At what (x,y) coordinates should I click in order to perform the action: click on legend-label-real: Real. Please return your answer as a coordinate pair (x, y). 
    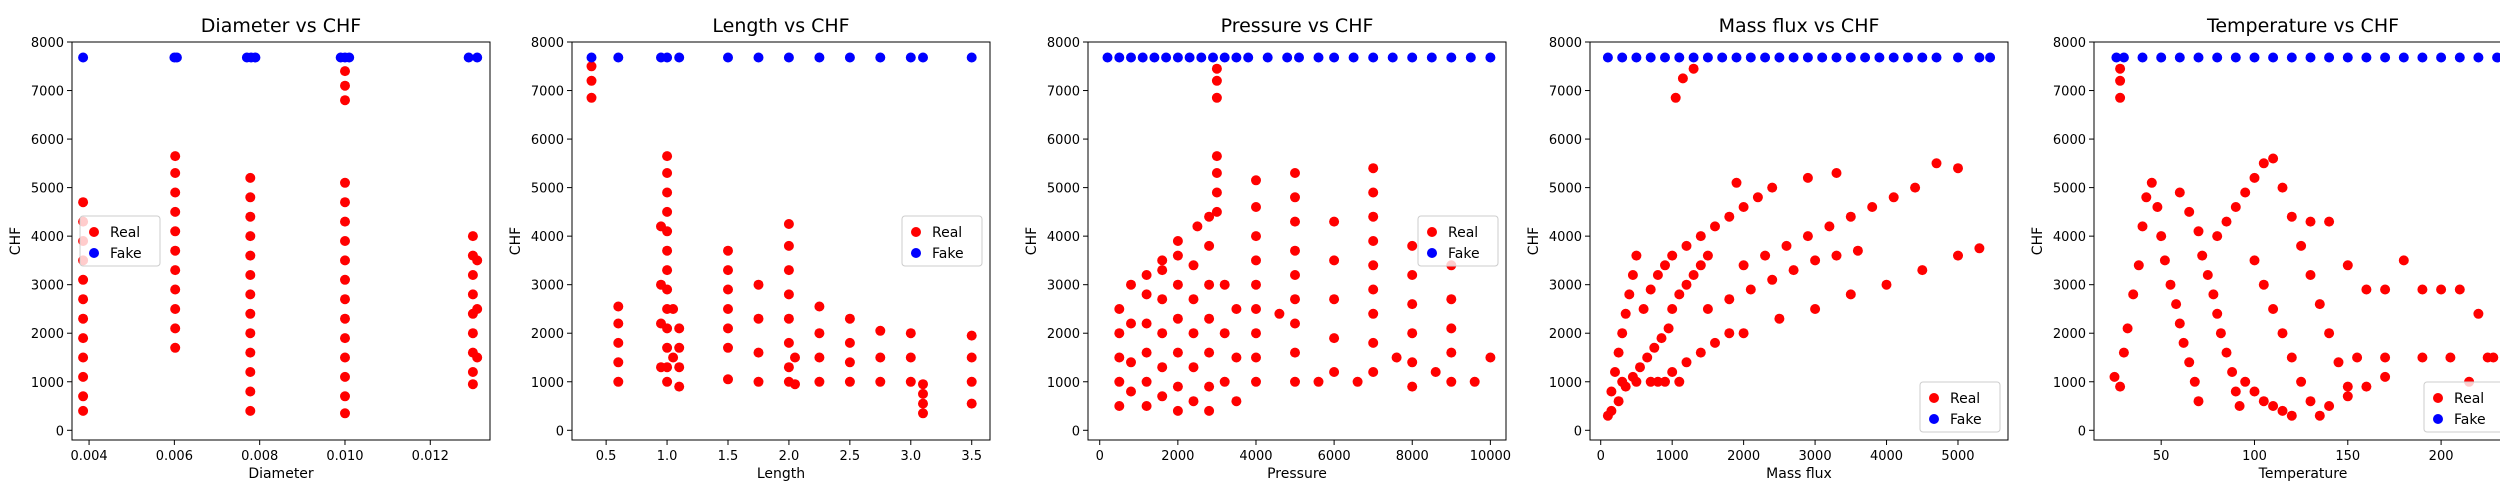
    Looking at the image, I should click on (125, 233).